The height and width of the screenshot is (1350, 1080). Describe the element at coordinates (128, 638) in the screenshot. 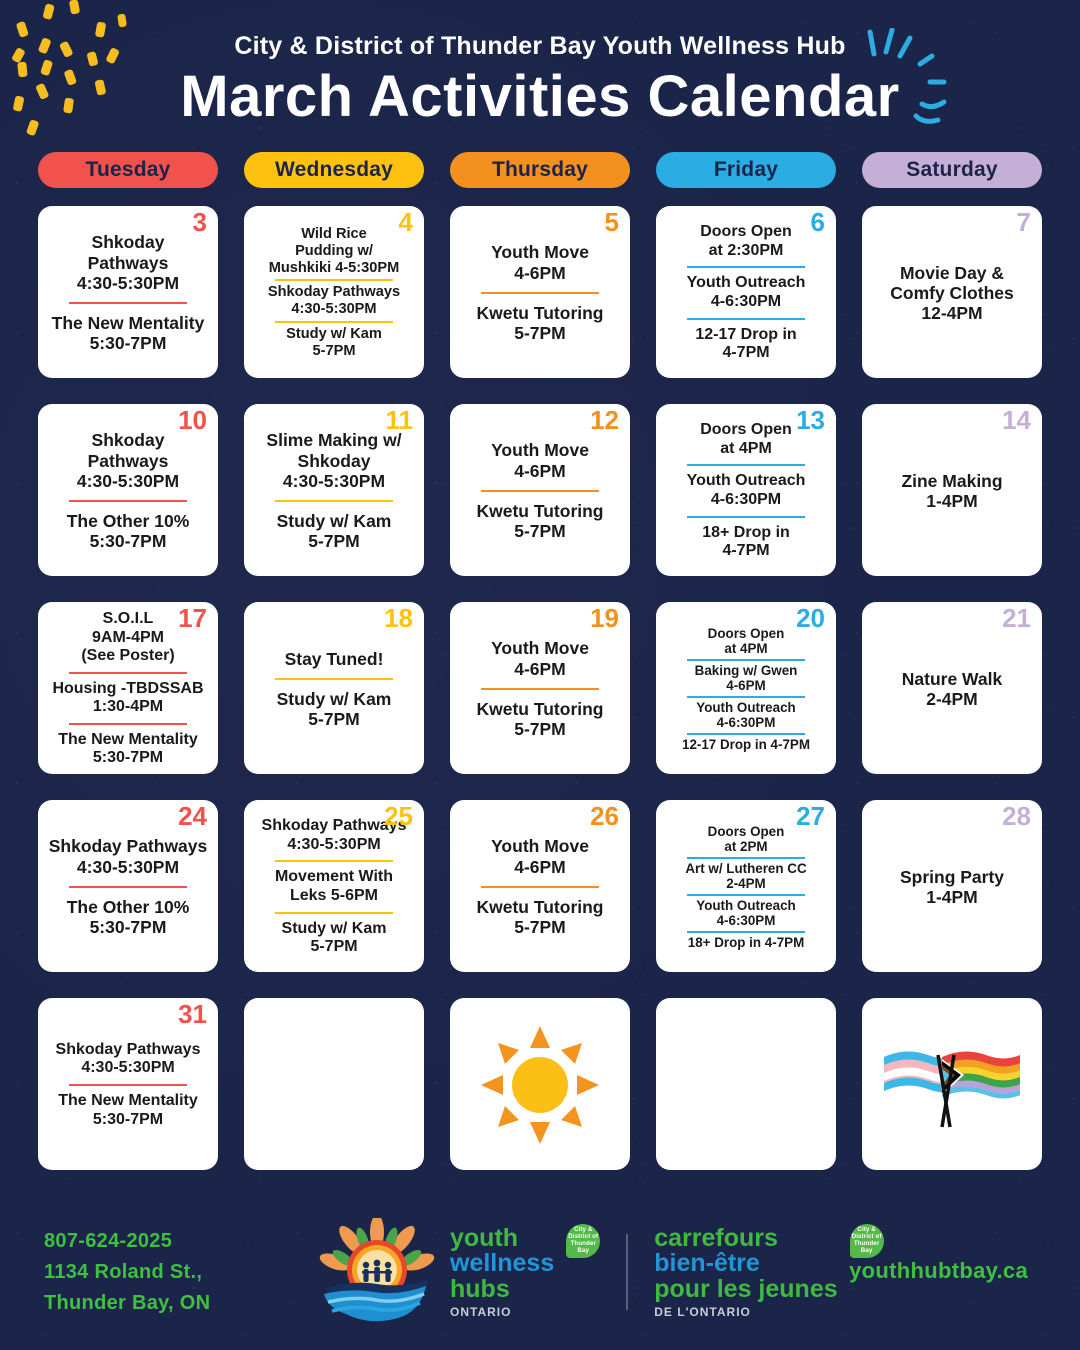

I see `event-entry: S.O.I.L 9AM-4PM (See Poster)` at that location.